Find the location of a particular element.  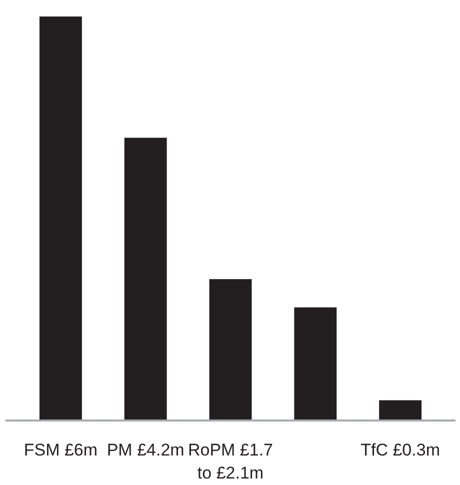

x-tick-label: TfC £0.3m is located at coordinates (400, 450).